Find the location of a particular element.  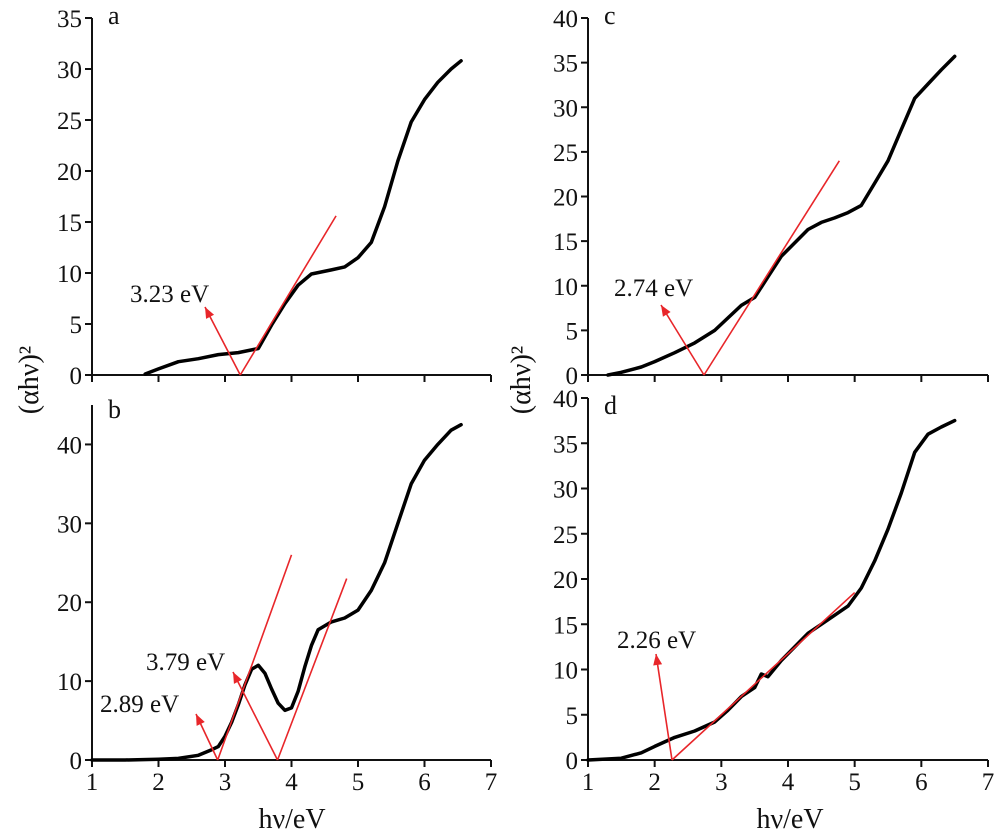

y-tick-label-d-1: 5 is located at coordinates (572, 716).